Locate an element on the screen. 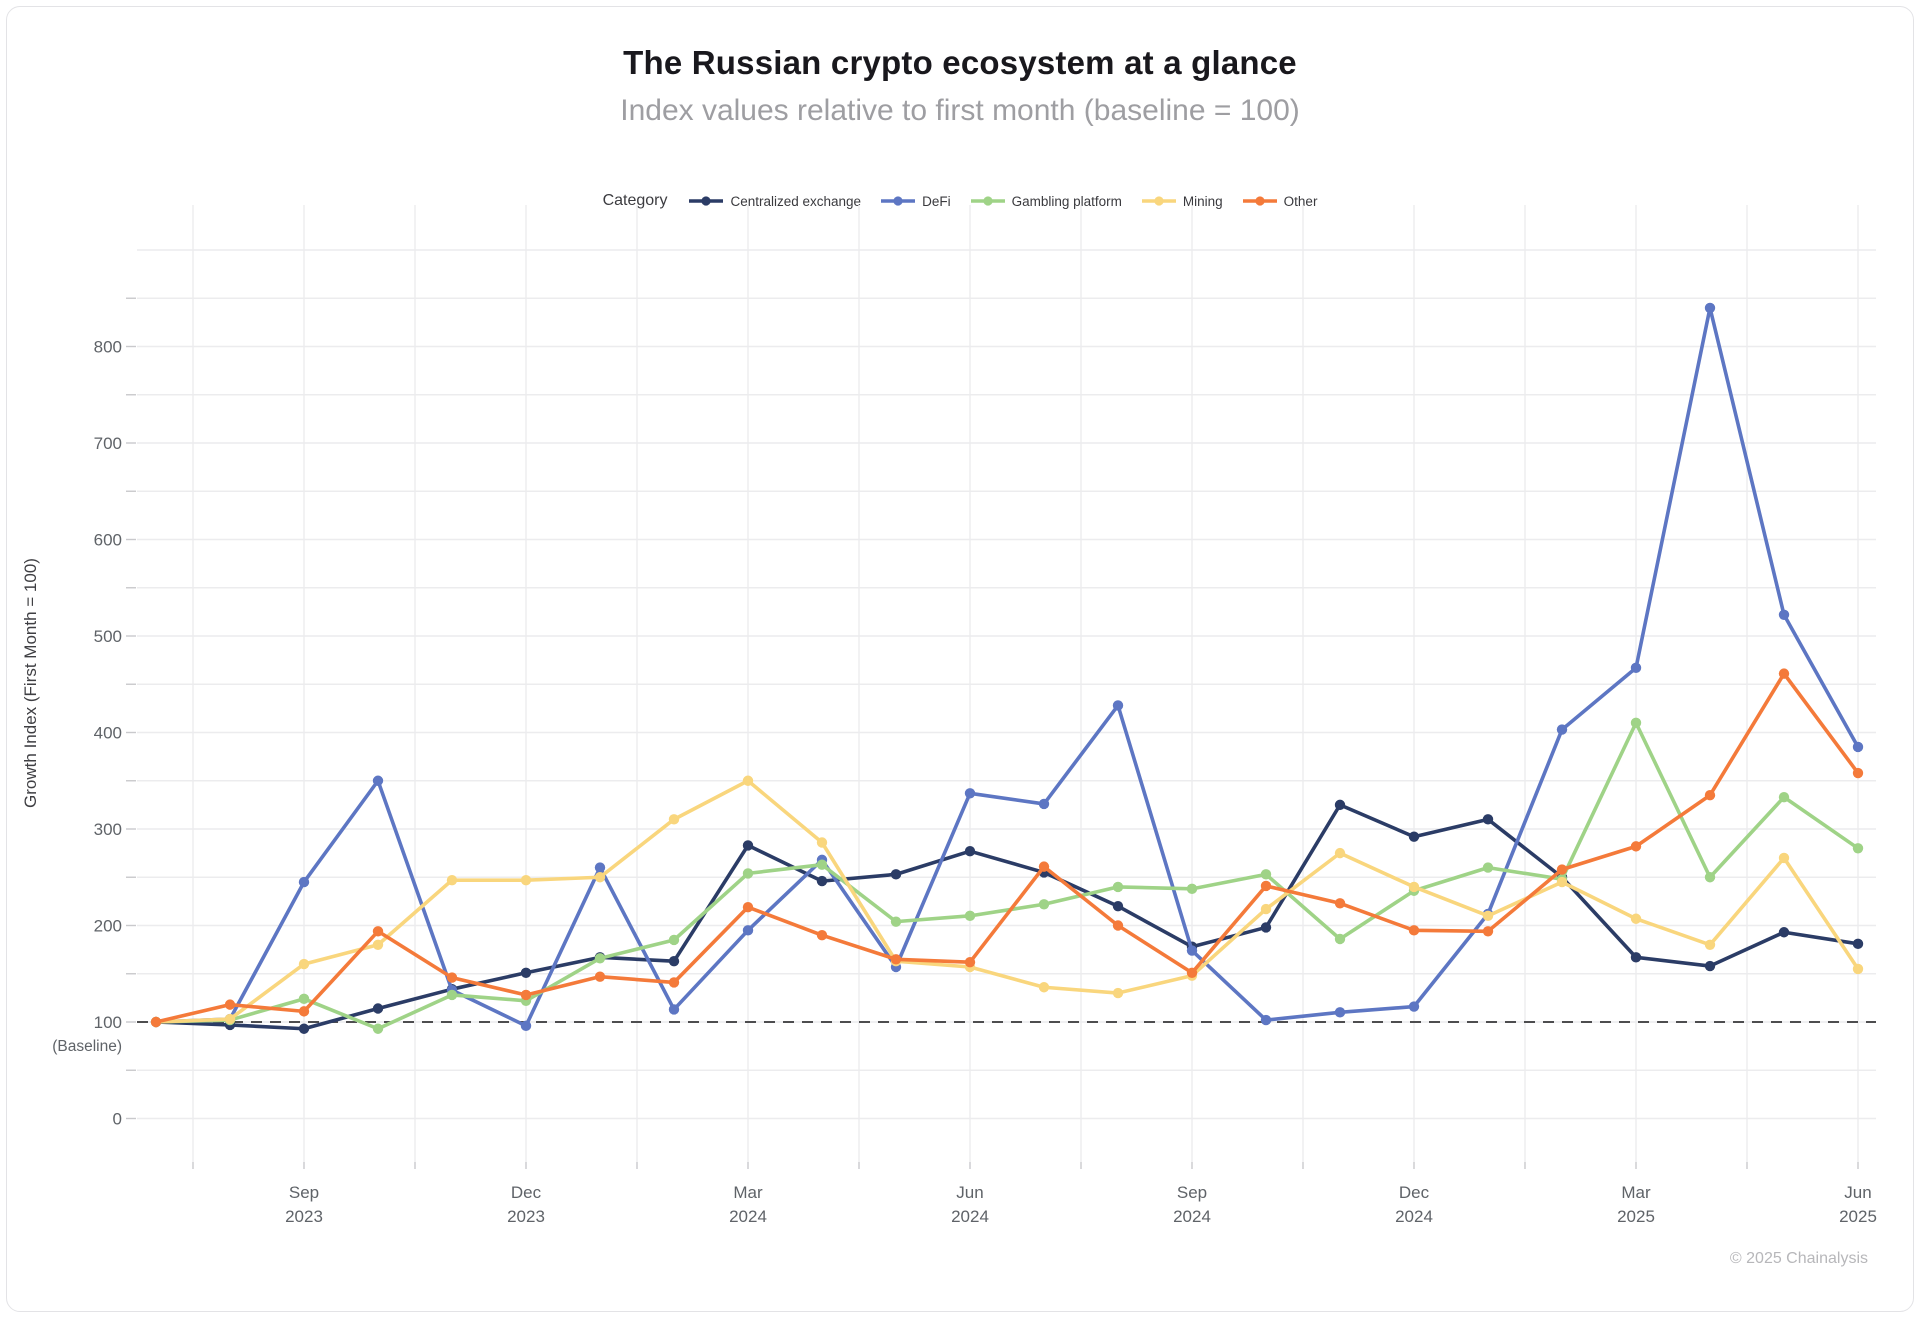  legend-item-other: Other is located at coordinates (1280, 201).